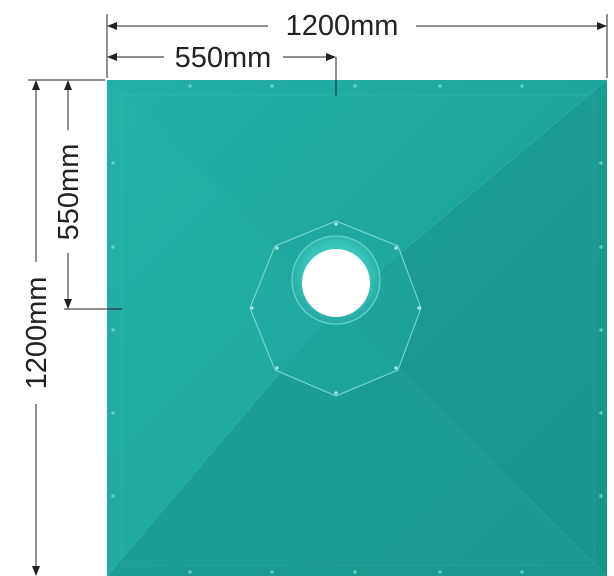 The height and width of the screenshot is (576, 614). I want to click on total-height-label: 1200mm, so click(37, 333).